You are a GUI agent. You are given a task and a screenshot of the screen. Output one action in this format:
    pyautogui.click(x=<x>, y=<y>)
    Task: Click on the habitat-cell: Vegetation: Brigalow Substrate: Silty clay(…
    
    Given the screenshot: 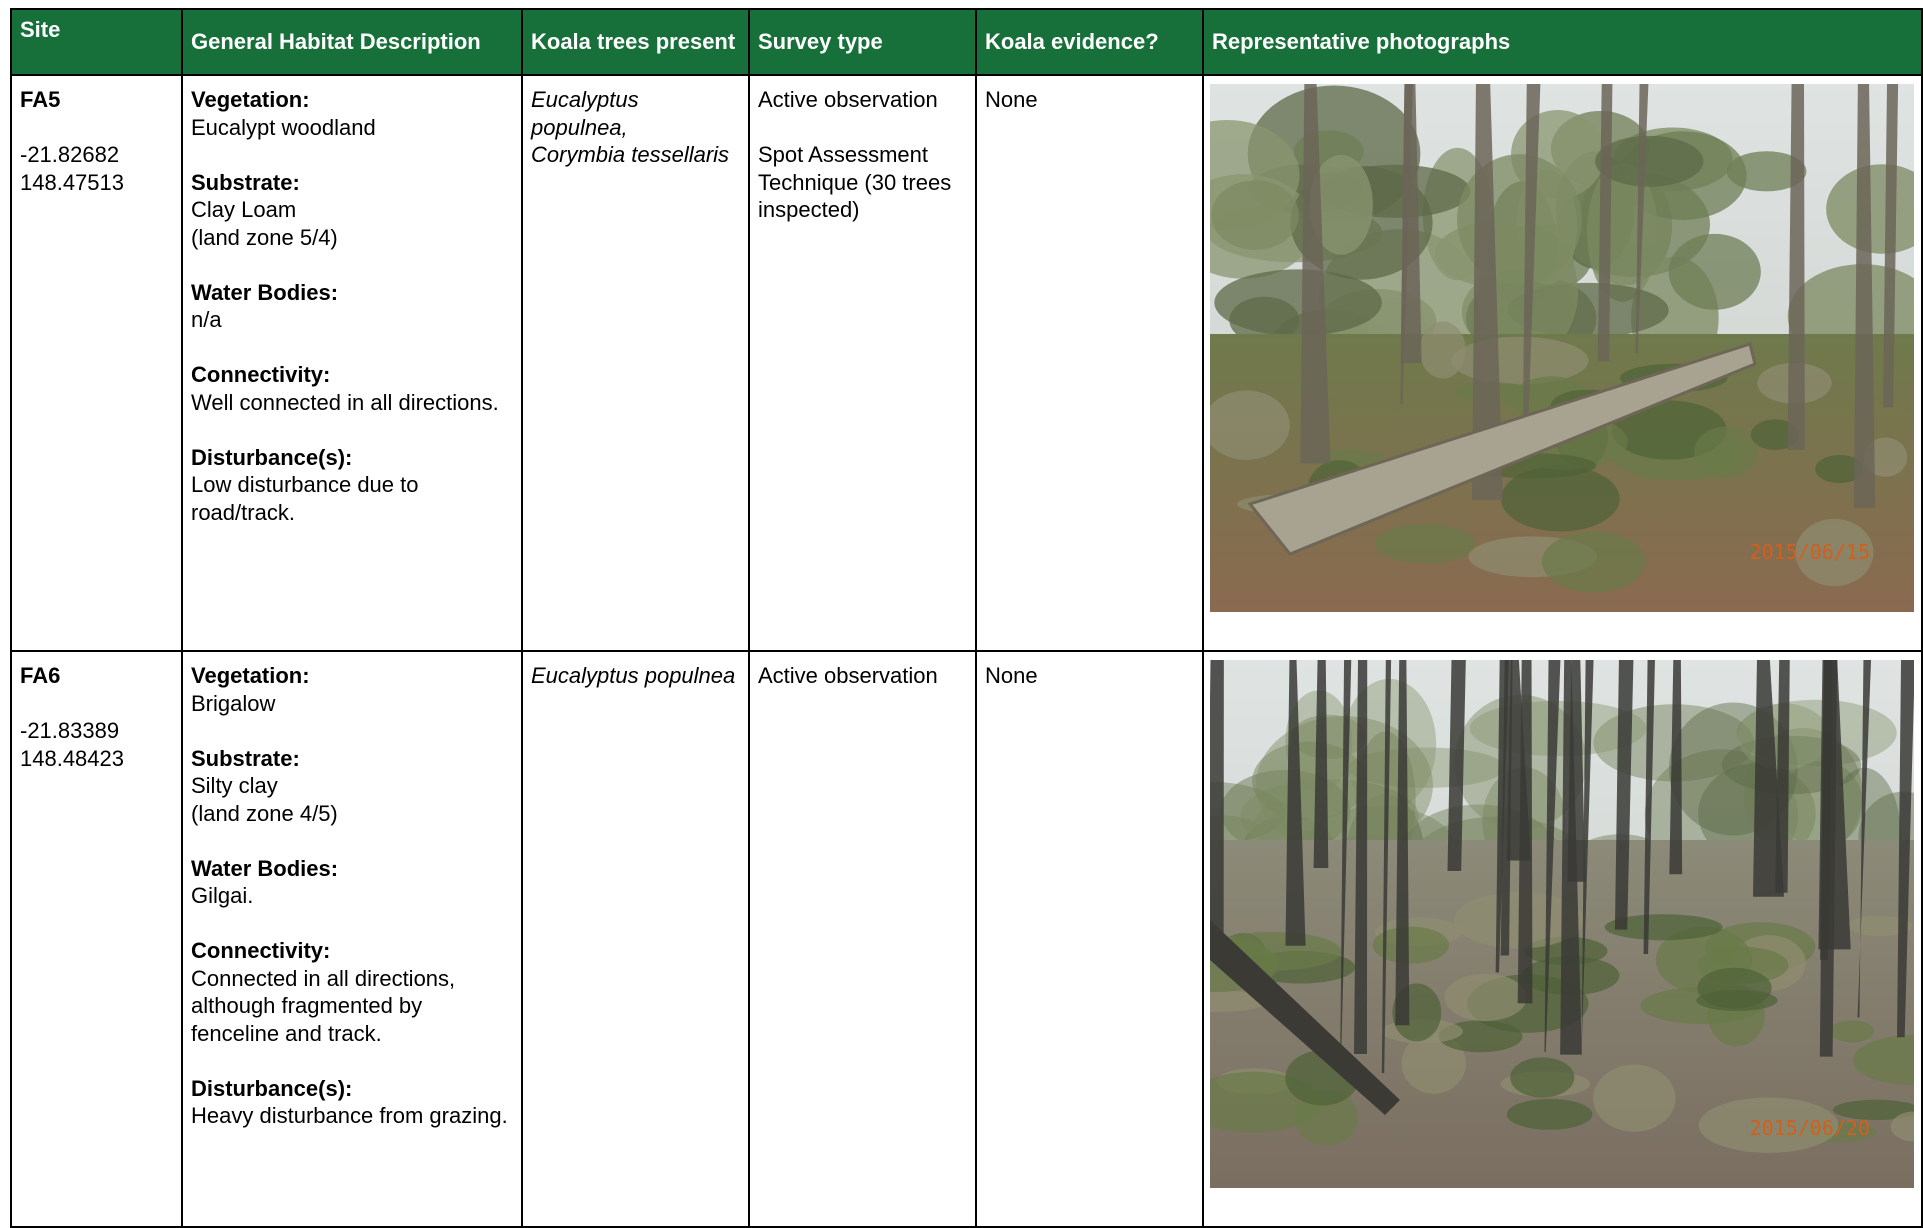 What is the action you would take?
    pyautogui.click(x=352, y=939)
    